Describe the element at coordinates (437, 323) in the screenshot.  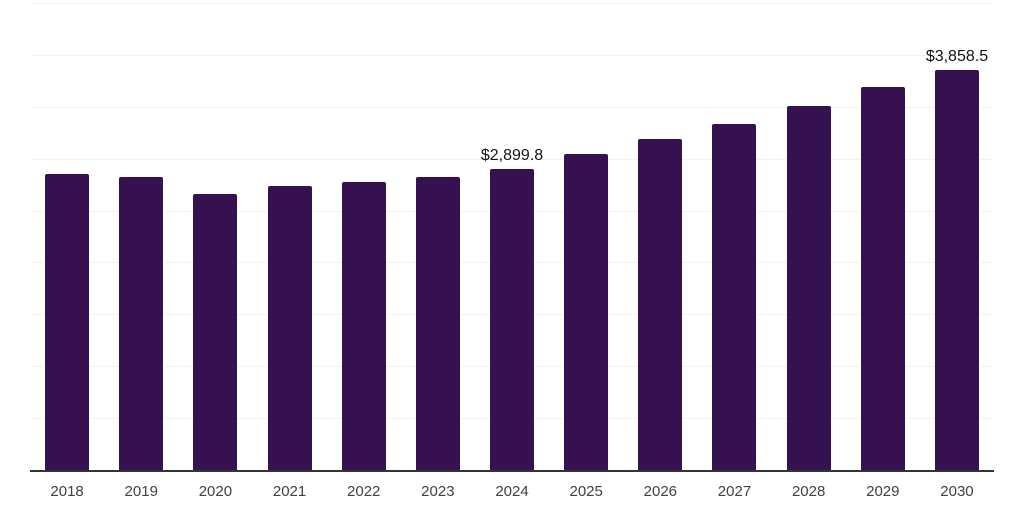
I see `bar-2023` at that location.